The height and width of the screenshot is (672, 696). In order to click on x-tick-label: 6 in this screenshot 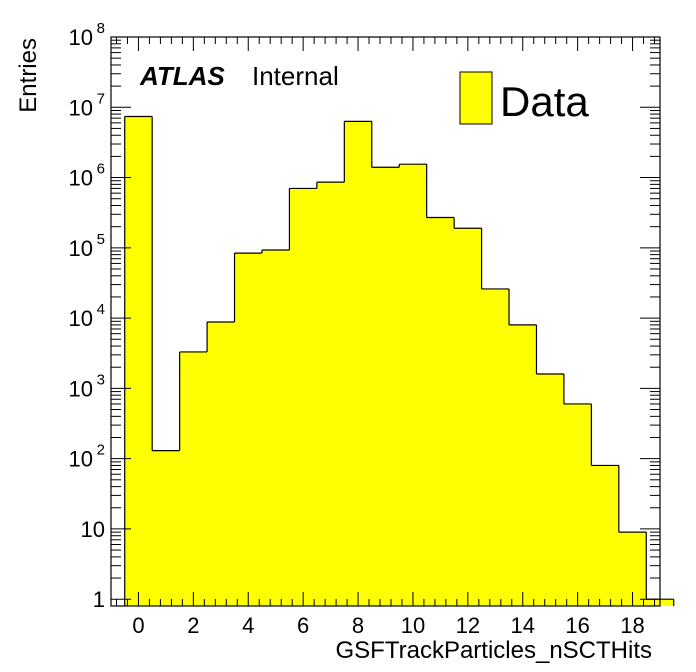, I will do `click(303, 625)`.